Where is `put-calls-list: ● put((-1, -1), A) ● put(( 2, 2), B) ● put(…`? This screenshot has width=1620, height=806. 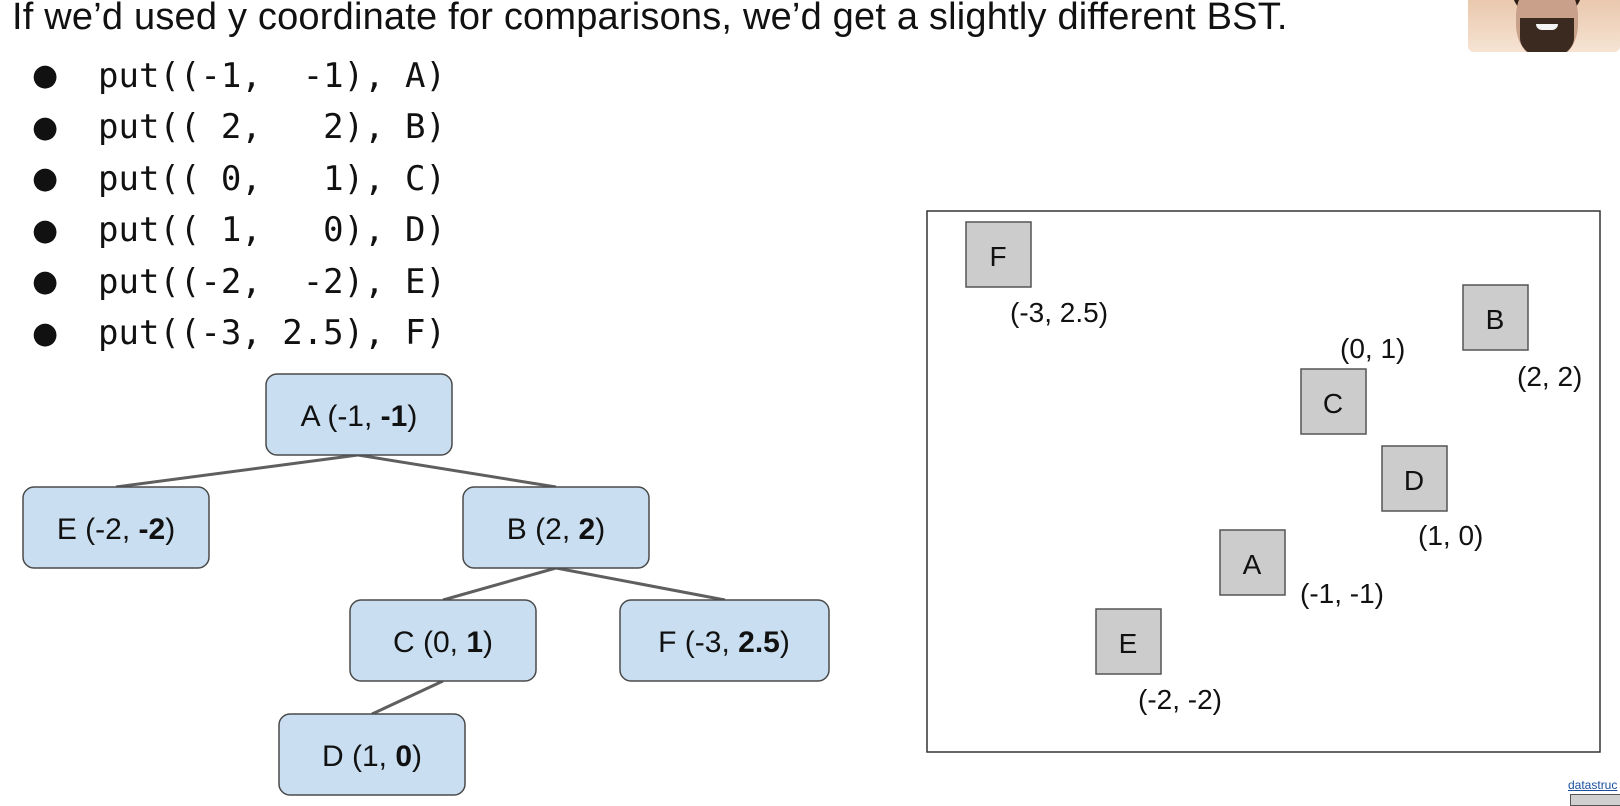
put-calls-list: ● put((-1, -1), A) ● put(( 2, 2), B) ● put(… is located at coordinates (238, 204).